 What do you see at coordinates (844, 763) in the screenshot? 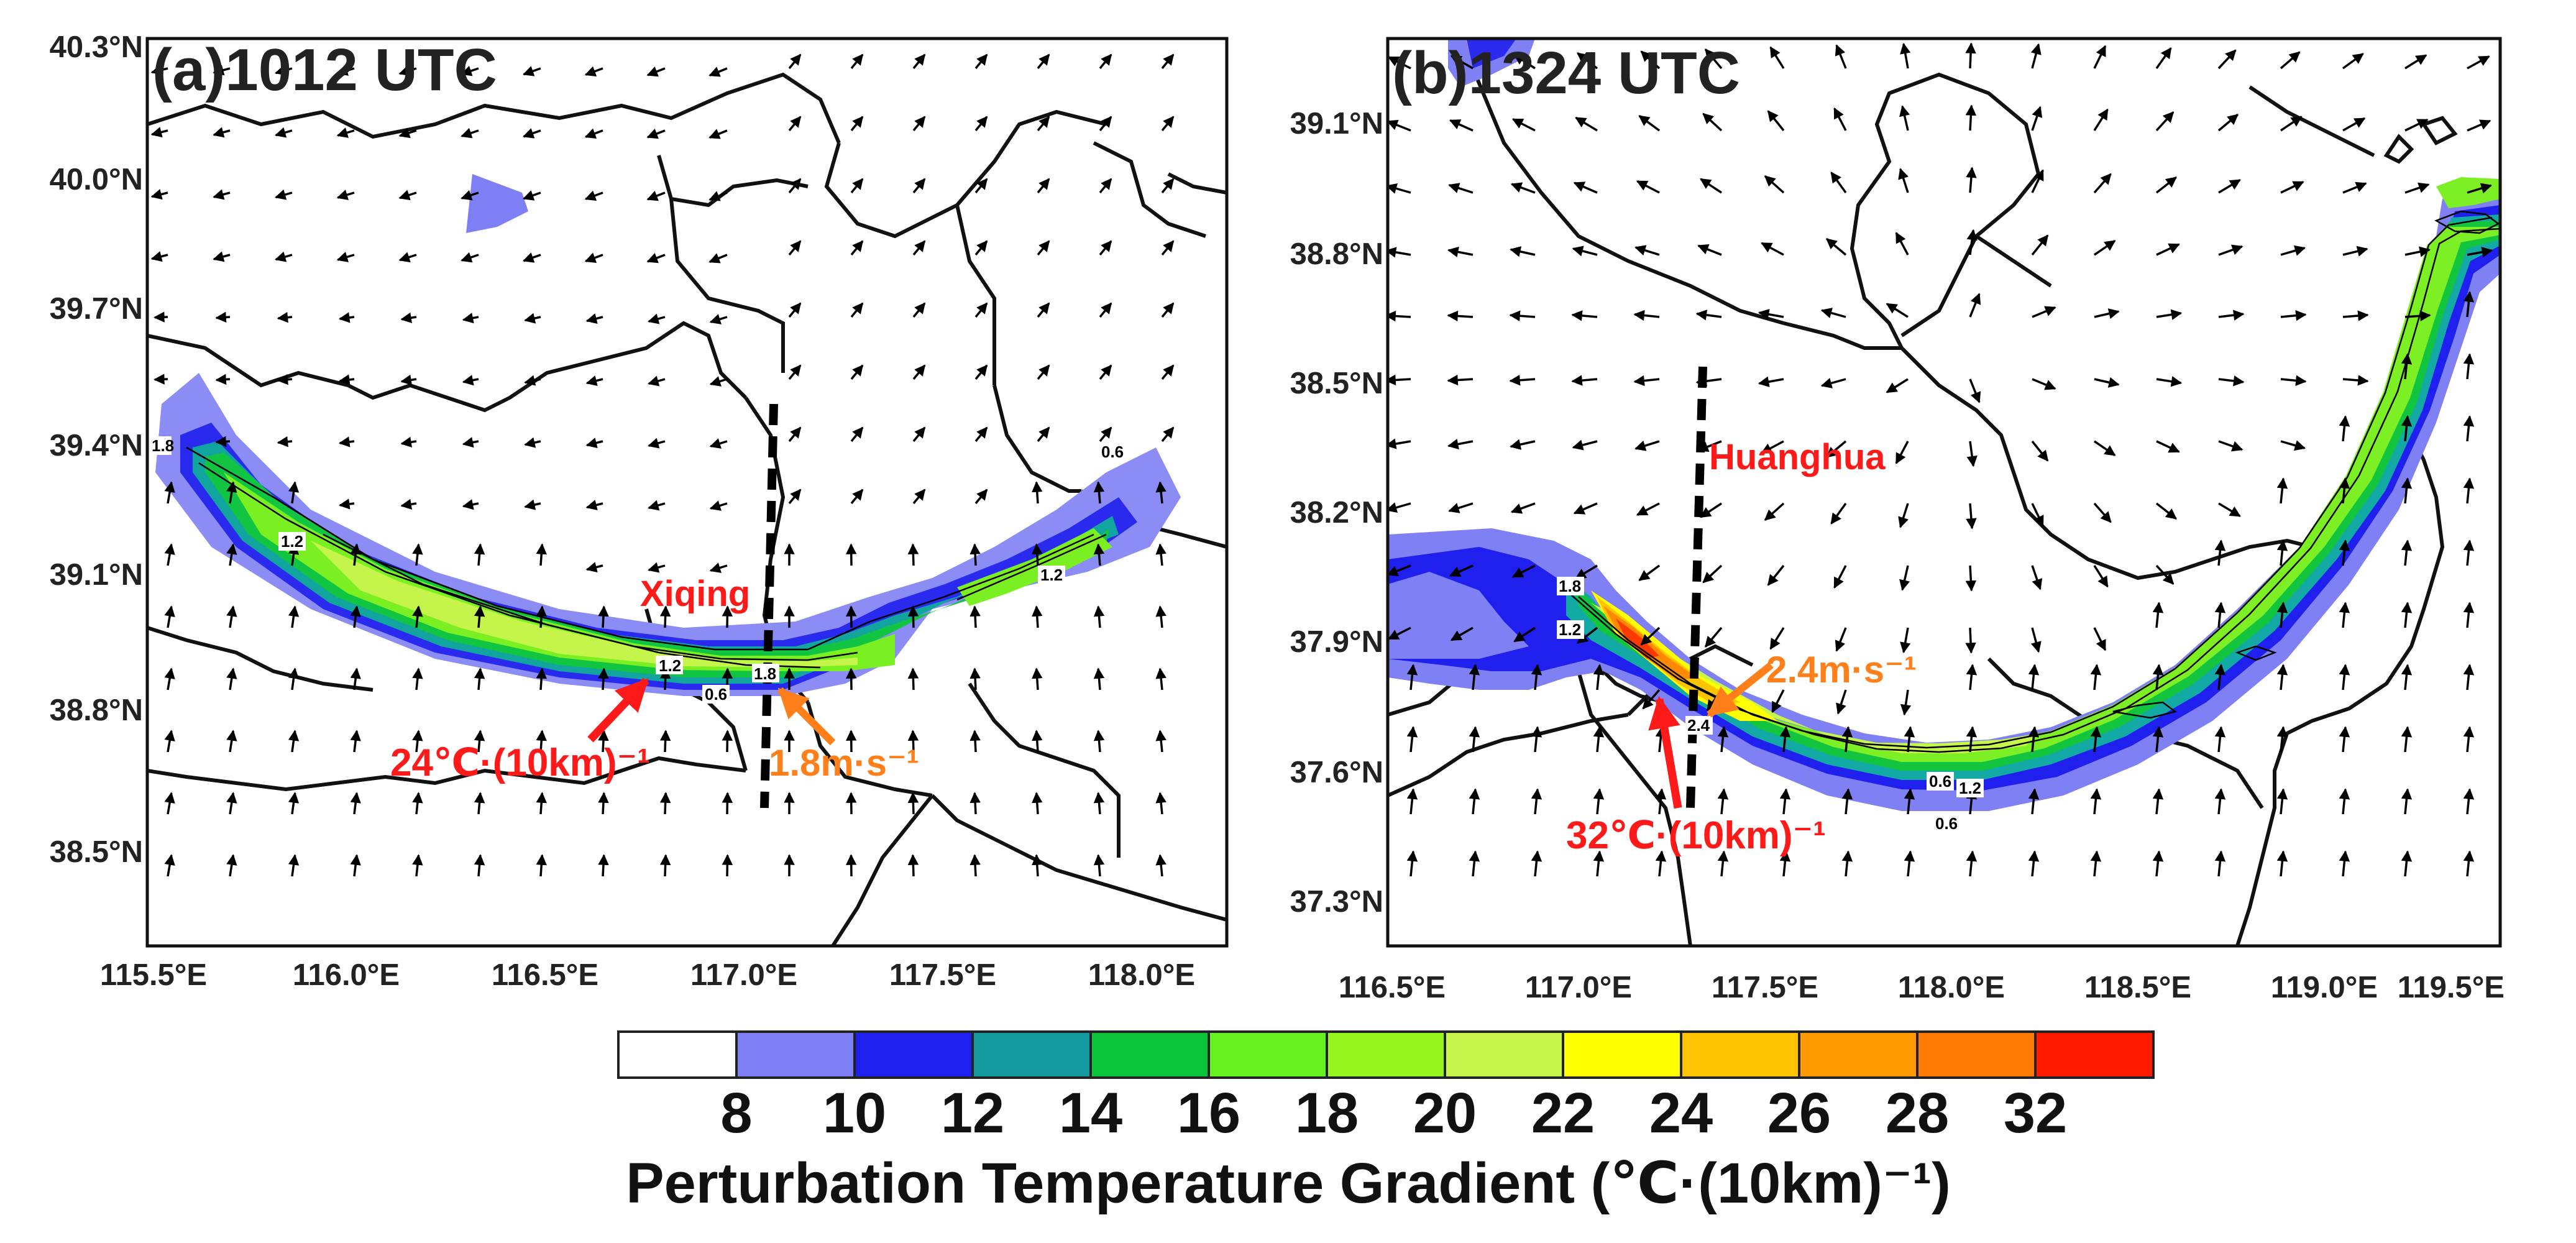
I see `wind-label-a: 1.8m·s⁻¹` at bounding box center [844, 763].